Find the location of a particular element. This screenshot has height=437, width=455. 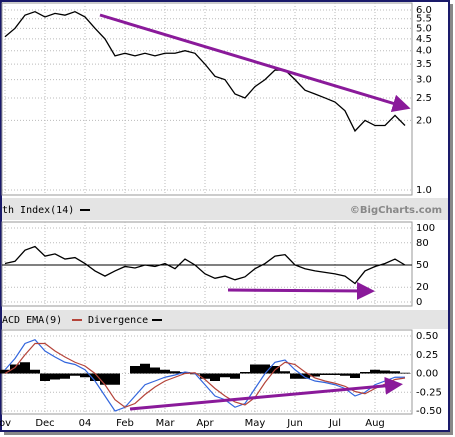

y-tick-label: -0.50 is located at coordinates (429, 411).